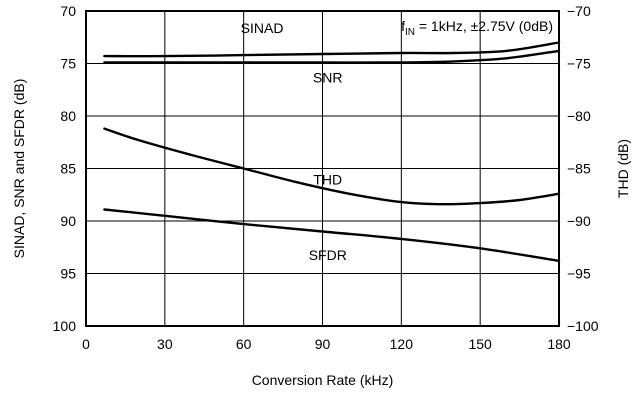 The image size is (642, 394). I want to click on x-tick-label: 30, so click(165, 344).